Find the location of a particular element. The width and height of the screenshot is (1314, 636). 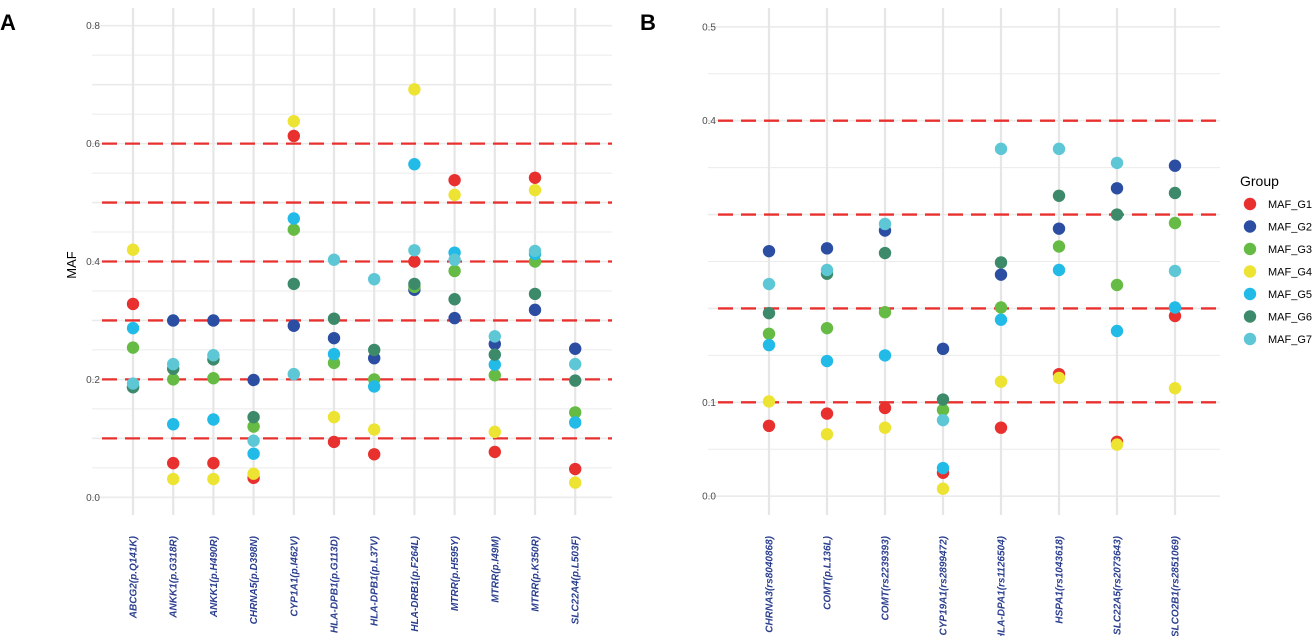

panel-a-x-tick-label: HLA-DRB1(p.F264L) is located at coordinates (415, 583).